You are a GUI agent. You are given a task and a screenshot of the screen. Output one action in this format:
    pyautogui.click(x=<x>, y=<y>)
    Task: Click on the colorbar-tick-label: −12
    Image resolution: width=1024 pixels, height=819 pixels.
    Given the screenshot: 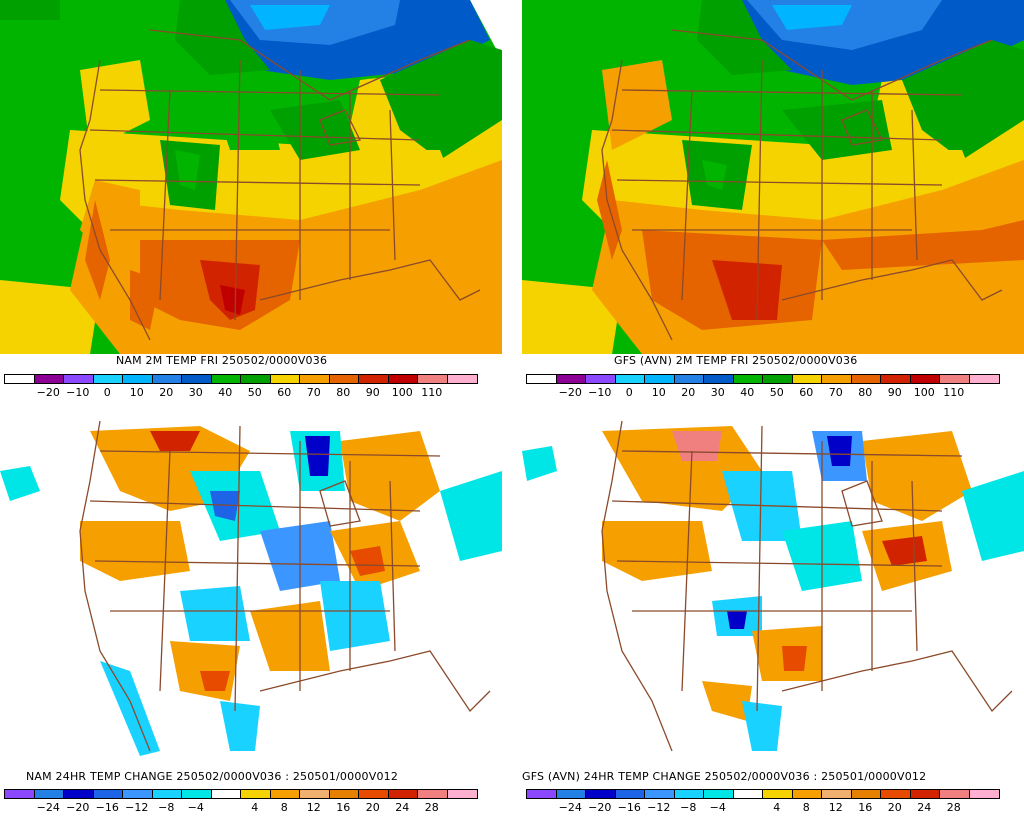 What is the action you would take?
    pyautogui.click(x=659, y=807)
    